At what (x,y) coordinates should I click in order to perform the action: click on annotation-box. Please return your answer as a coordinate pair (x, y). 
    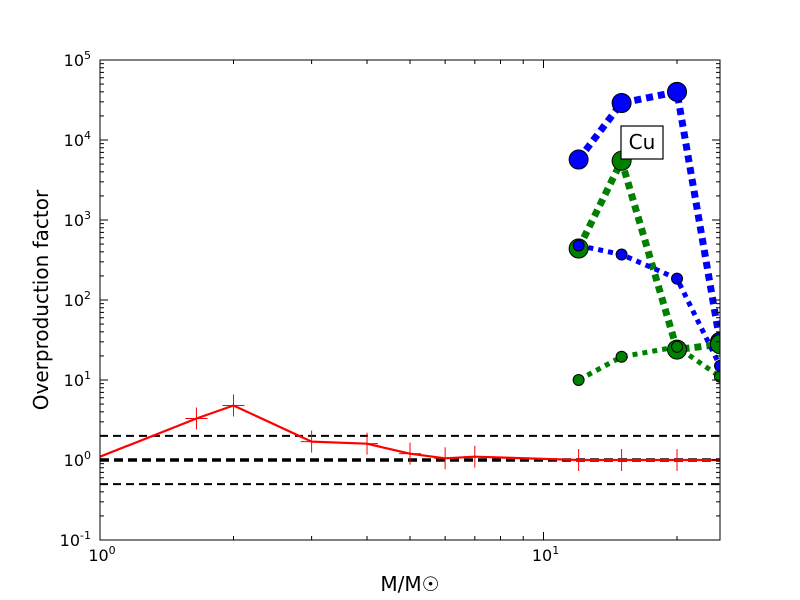
    Looking at the image, I should click on (642, 142).